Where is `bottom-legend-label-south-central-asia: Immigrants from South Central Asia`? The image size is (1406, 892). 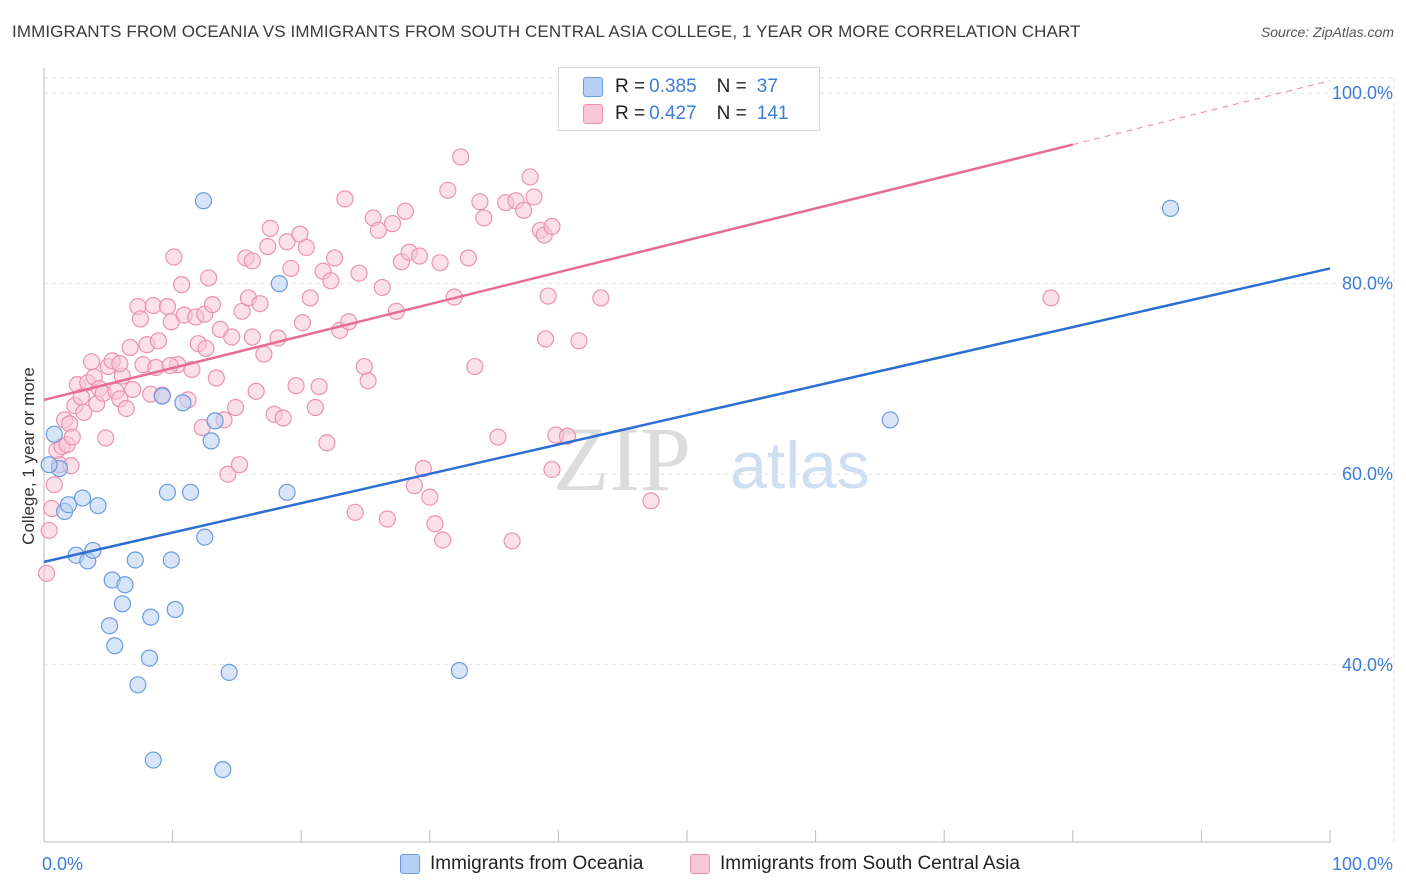
bottom-legend-label-south-central-asia: Immigrants from South Central Asia is located at coordinates (870, 863).